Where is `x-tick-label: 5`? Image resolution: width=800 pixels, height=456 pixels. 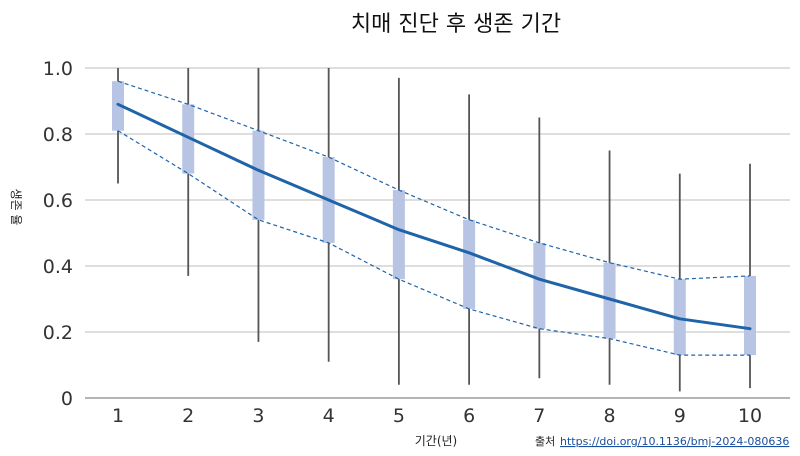
x-tick-label: 5 is located at coordinates (399, 416).